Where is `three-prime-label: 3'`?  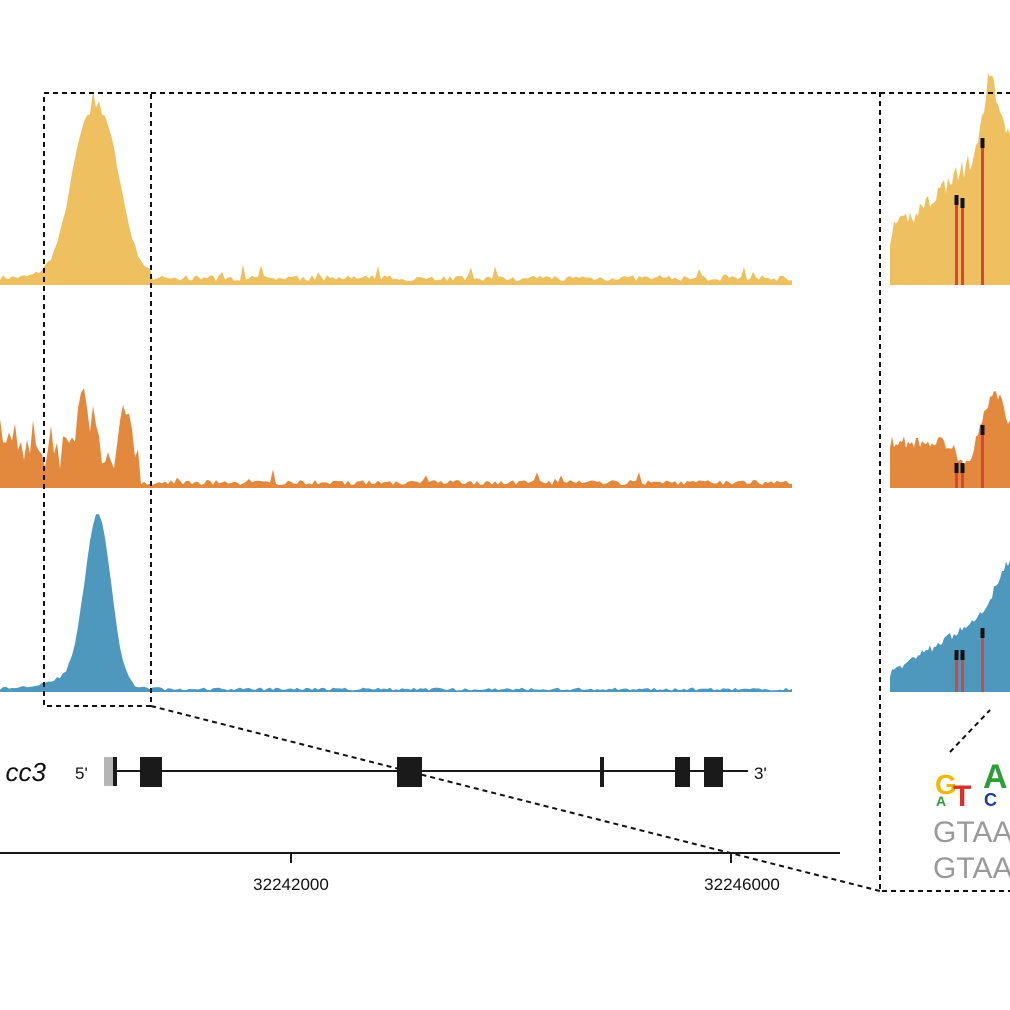 three-prime-label: 3' is located at coordinates (760, 773).